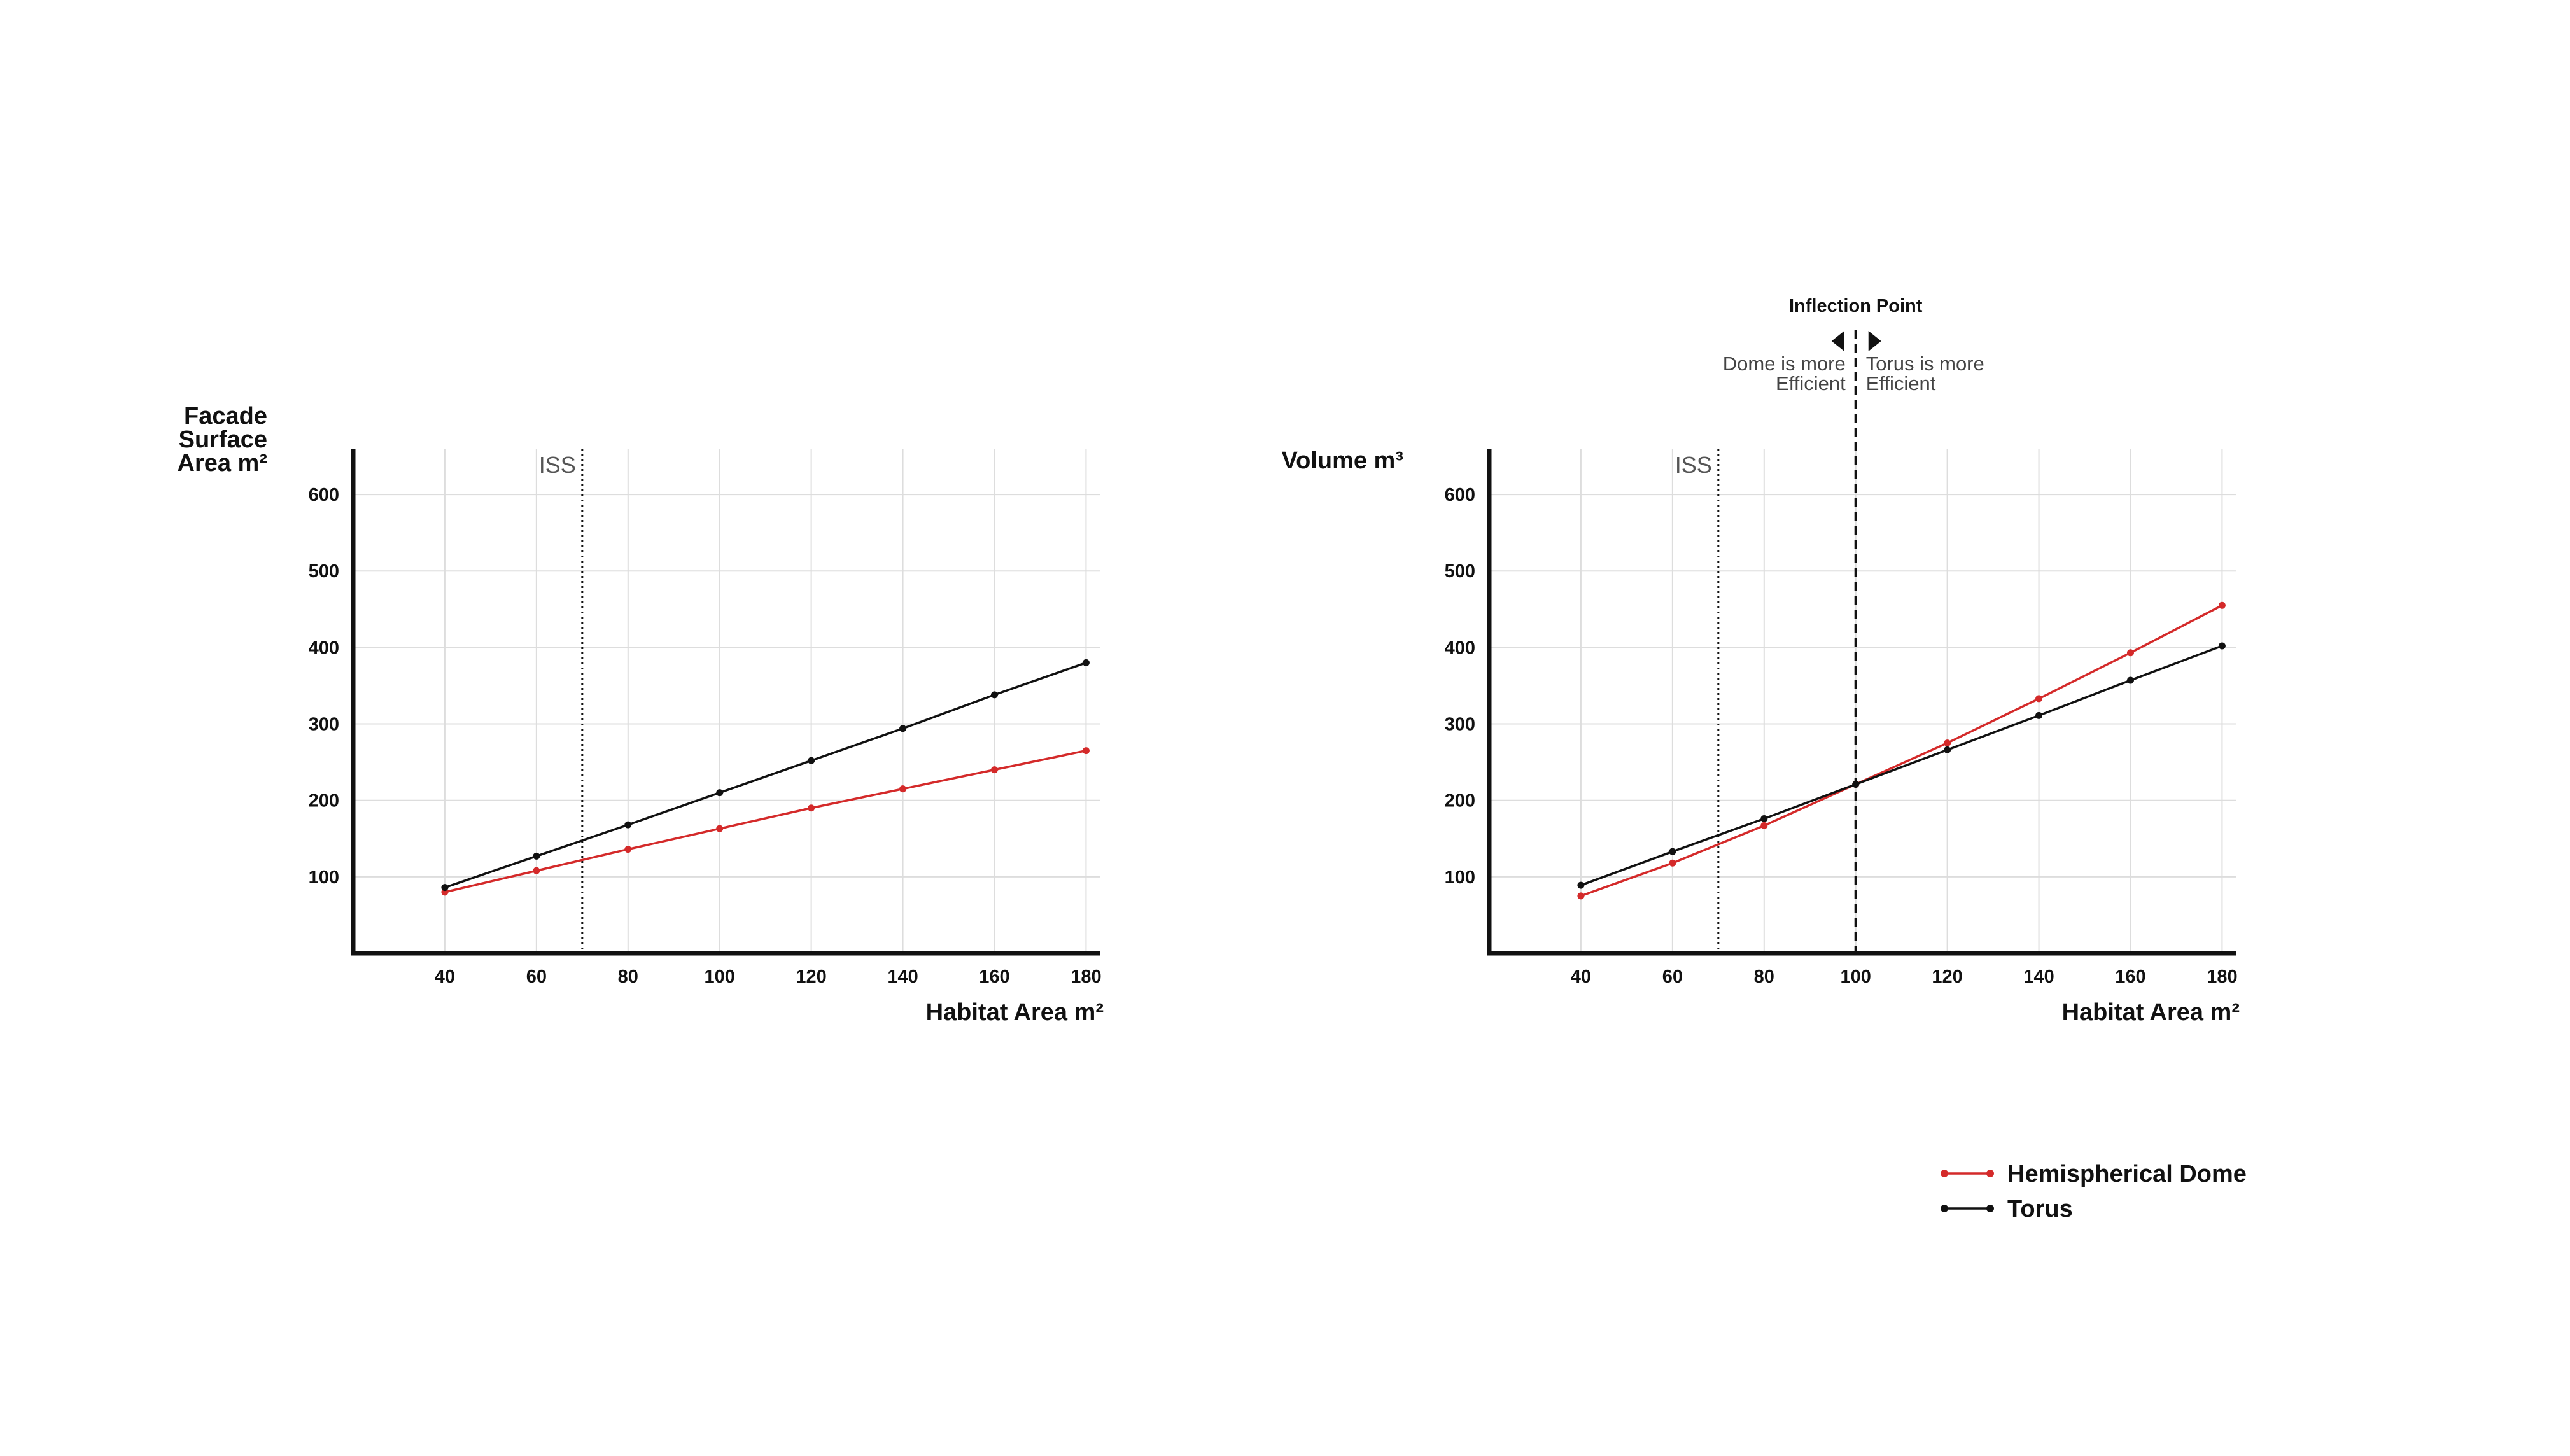  Describe the element at coordinates (1874, 341) in the screenshot. I see `arrow-right-icon` at that location.